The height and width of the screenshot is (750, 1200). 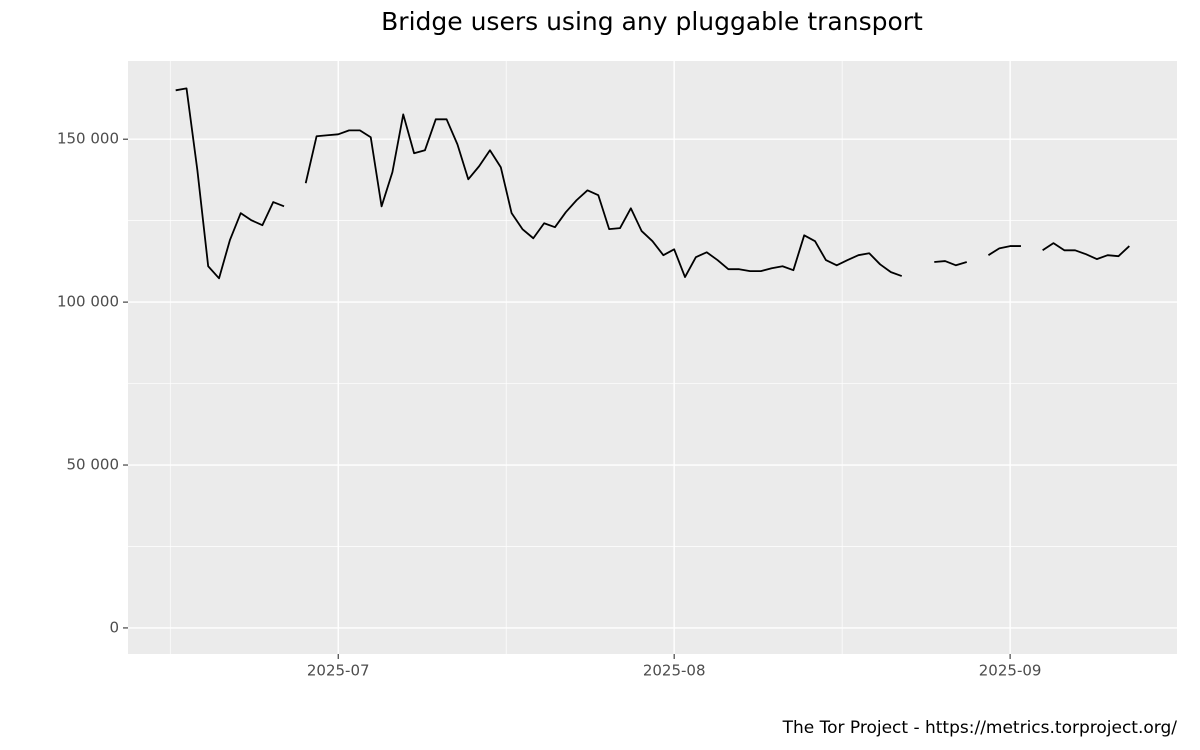 I want to click on y-tick-label: 50 000, so click(x=93, y=465).